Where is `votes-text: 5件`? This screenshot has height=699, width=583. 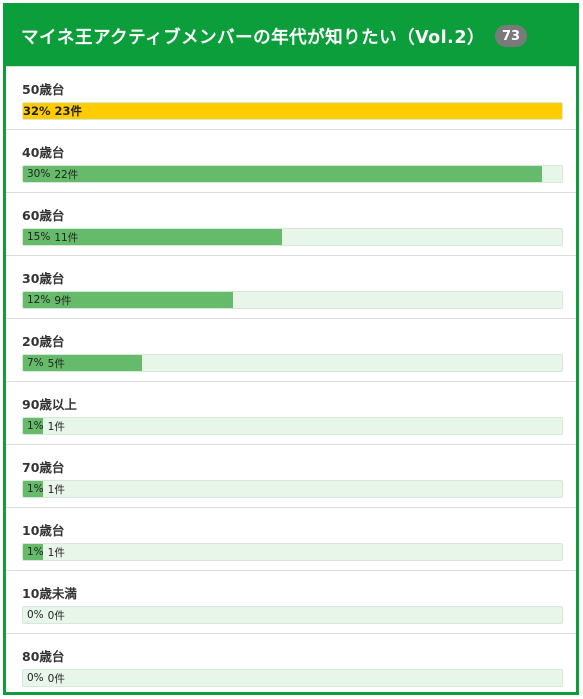
votes-text: 5件 is located at coordinates (56, 363).